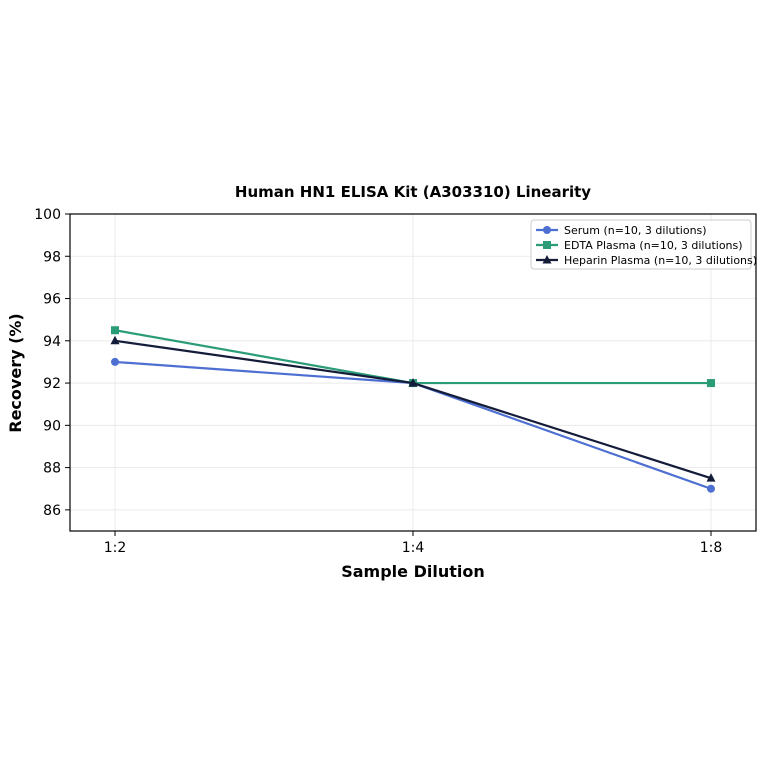 The height and width of the screenshot is (768, 764). I want to click on x-axis-label: Sample Dilution, so click(413, 571).